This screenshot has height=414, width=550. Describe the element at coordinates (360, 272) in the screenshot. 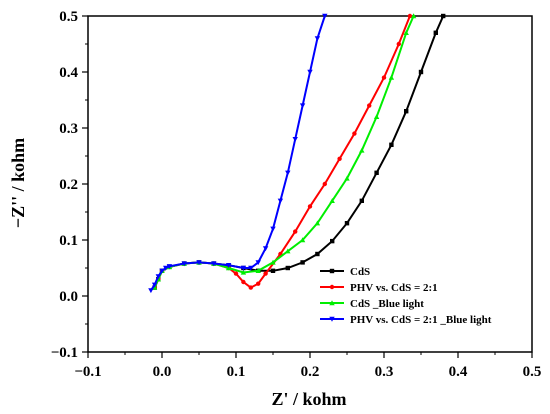

I see `legend-label: CdS` at that location.